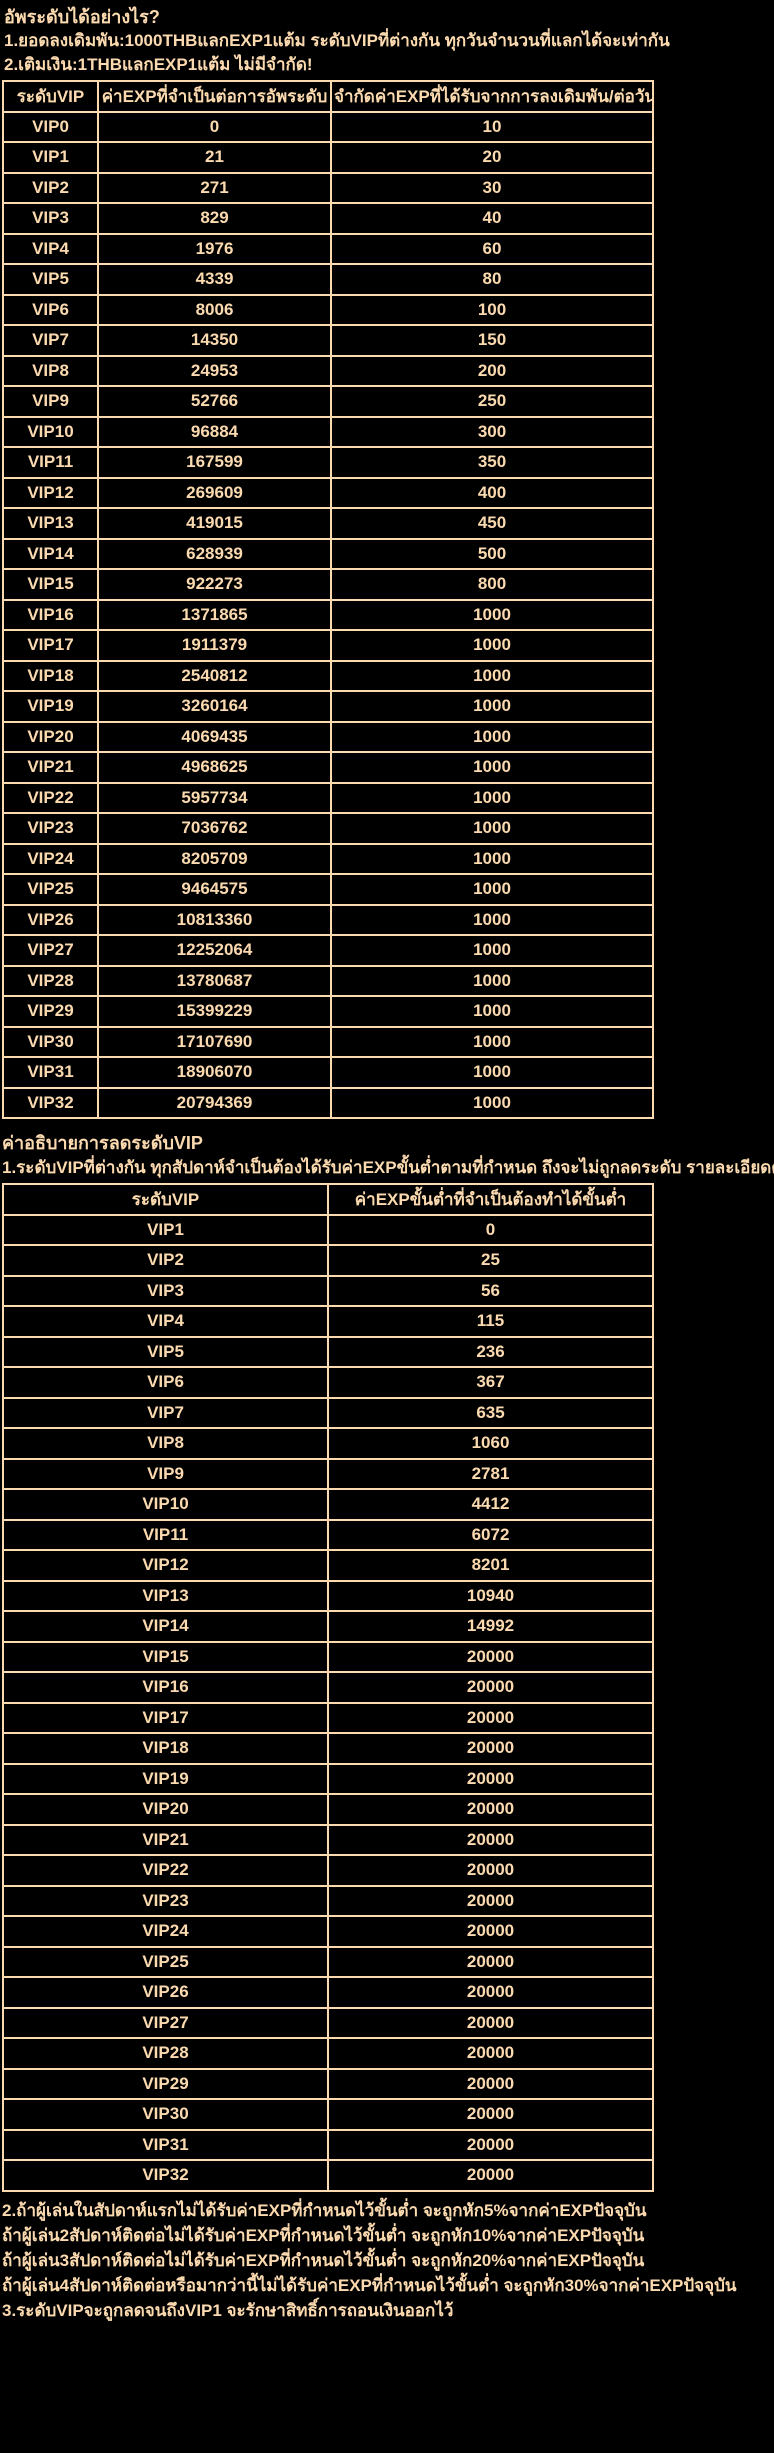 The height and width of the screenshot is (2453, 774). What do you see at coordinates (102, 1143) in the screenshot?
I see `downgrade-title: ค่าอธิบายการลดระดับVIP` at bounding box center [102, 1143].